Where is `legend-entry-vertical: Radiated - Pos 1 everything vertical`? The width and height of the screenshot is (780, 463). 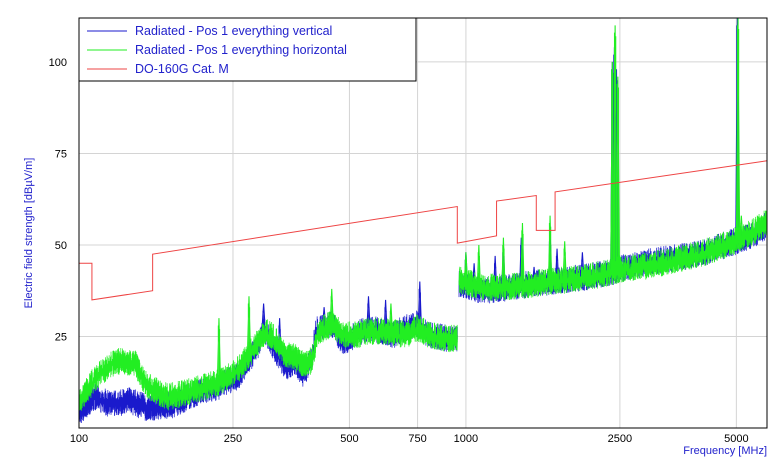 legend-entry-vertical: Radiated - Pos 1 everything vertical is located at coordinates (209, 31).